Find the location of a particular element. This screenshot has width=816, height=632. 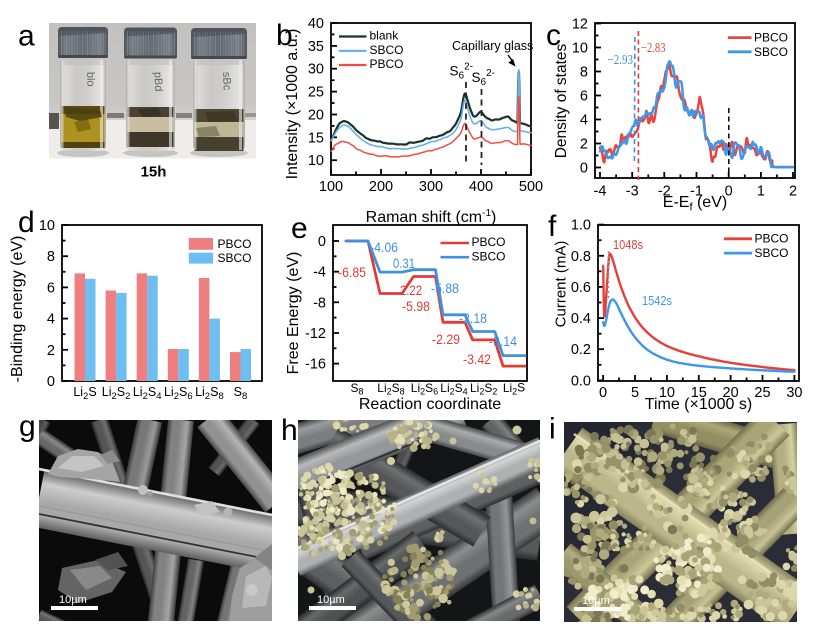

svg-text: Raman shift (cm-1) is located at coordinates (431, 217).